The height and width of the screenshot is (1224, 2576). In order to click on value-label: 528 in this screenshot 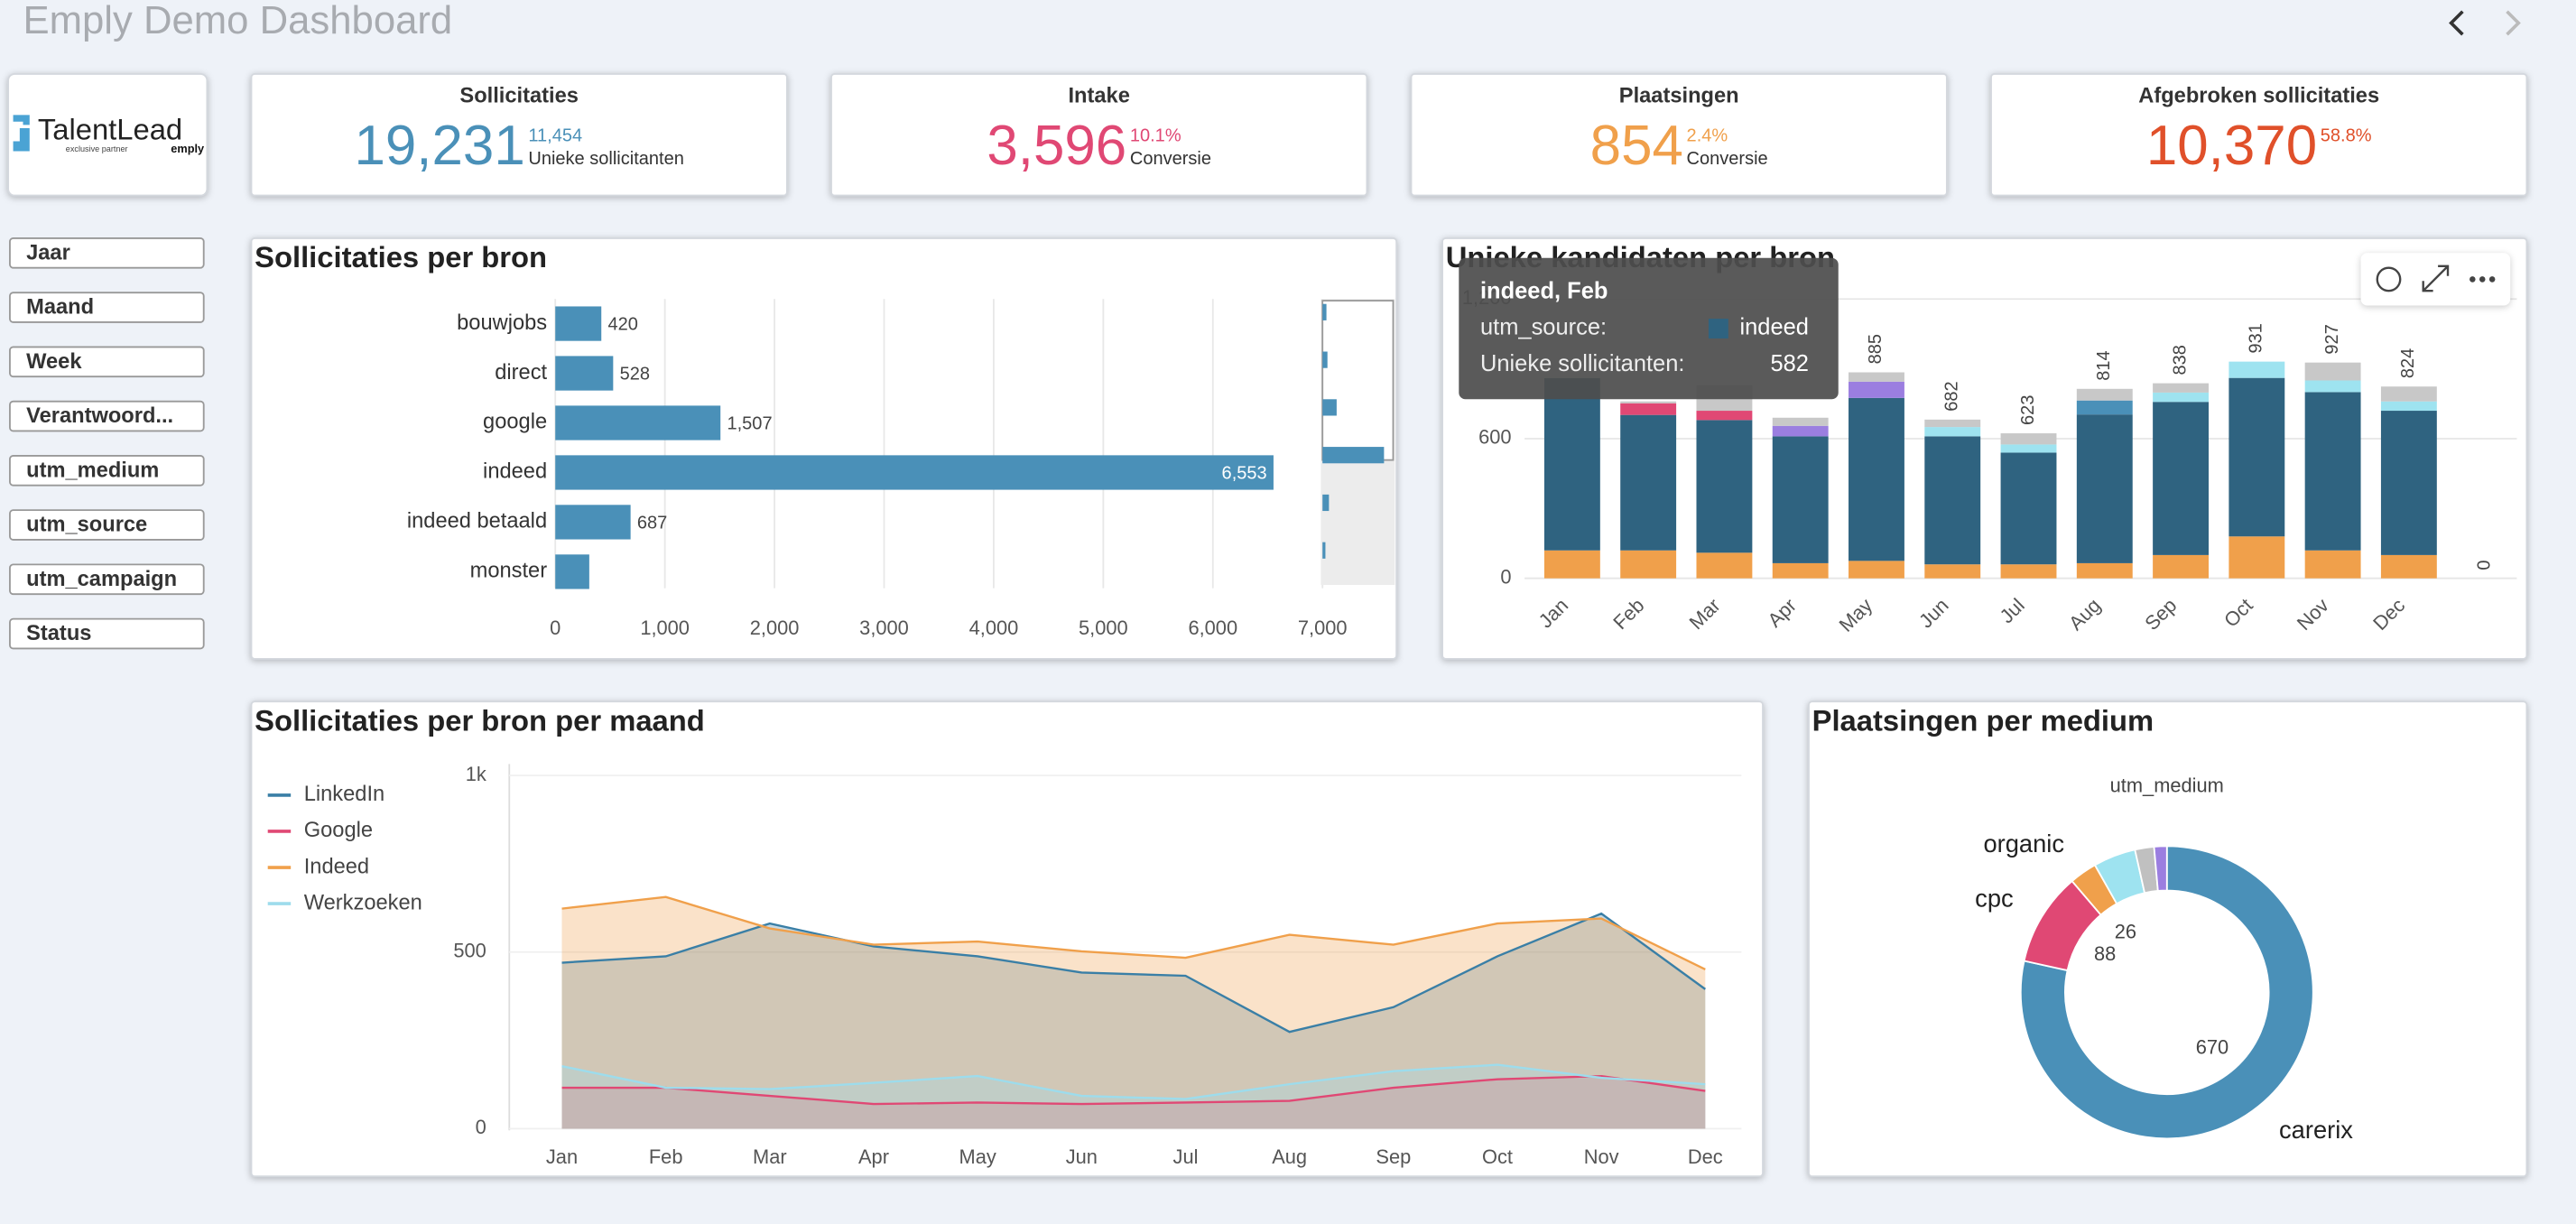, I will do `click(635, 375)`.